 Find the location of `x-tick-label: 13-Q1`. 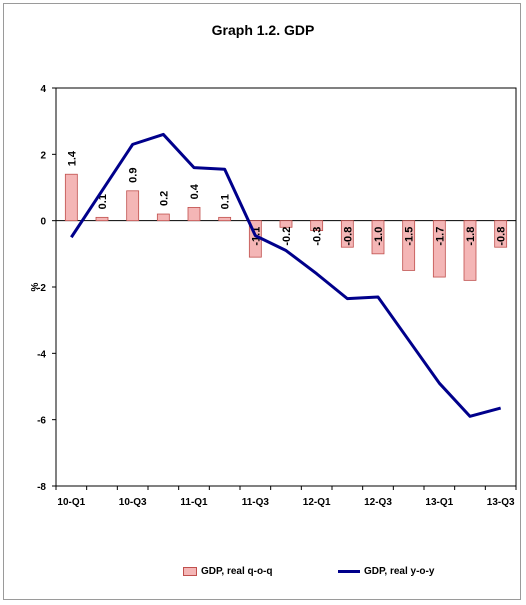

x-tick-label: 13-Q1 is located at coordinates (439, 502).